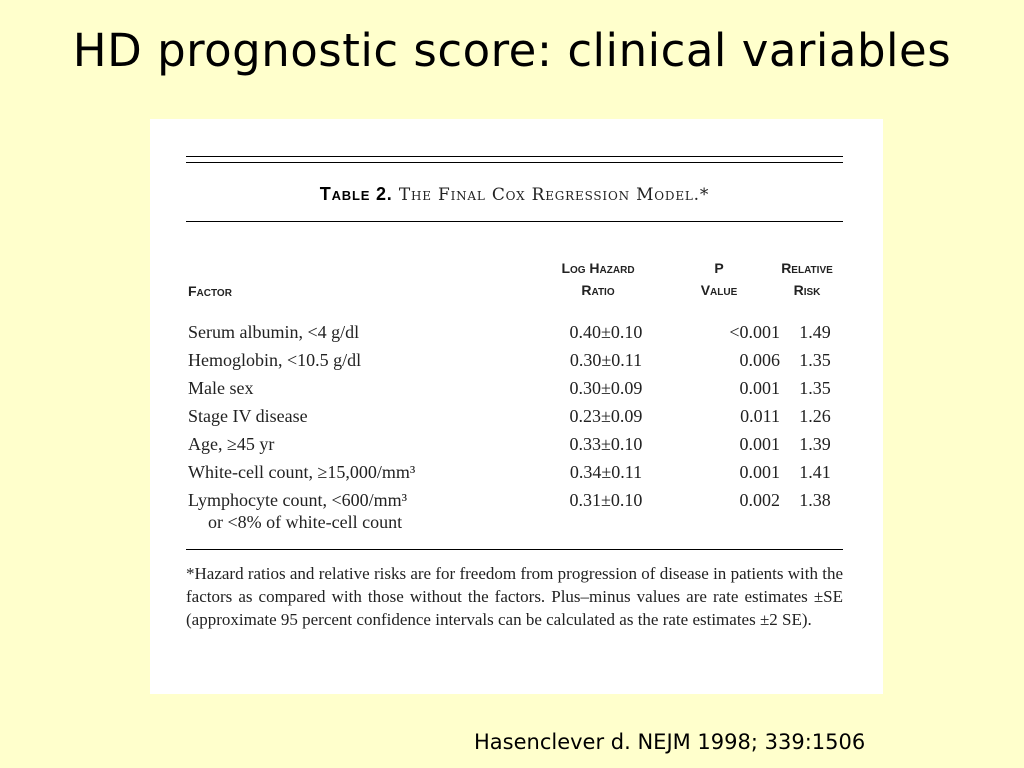  What do you see at coordinates (598, 279) in the screenshot?
I see `header-log-hazard-ratio: Log Hazard Ratio` at bounding box center [598, 279].